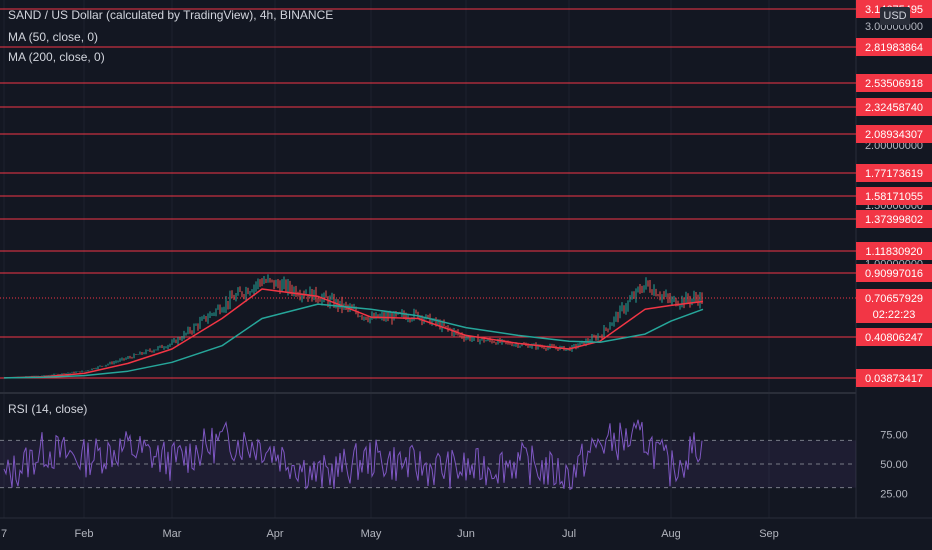 The height and width of the screenshot is (550, 932). I want to click on rsi-tick-label: 50.00, so click(894, 465).